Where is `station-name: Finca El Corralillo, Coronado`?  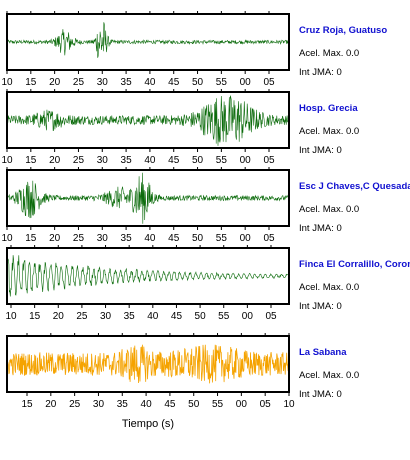
station-name: Finca El Corralillo, Coronado is located at coordinates (354, 264).